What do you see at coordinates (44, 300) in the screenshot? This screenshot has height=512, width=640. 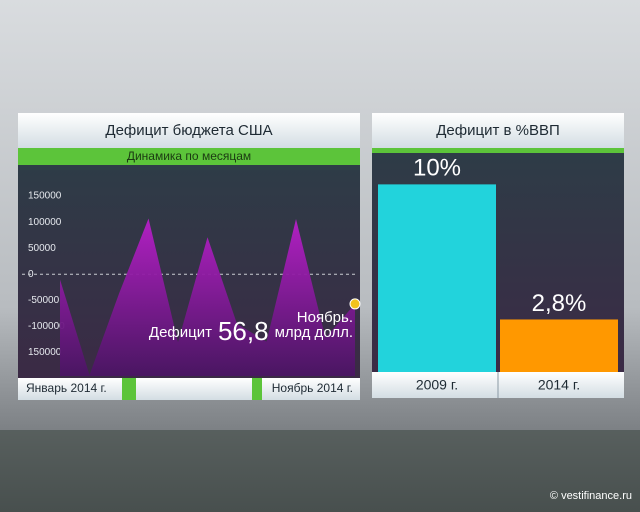 I see `y-tick-label: -50000` at bounding box center [44, 300].